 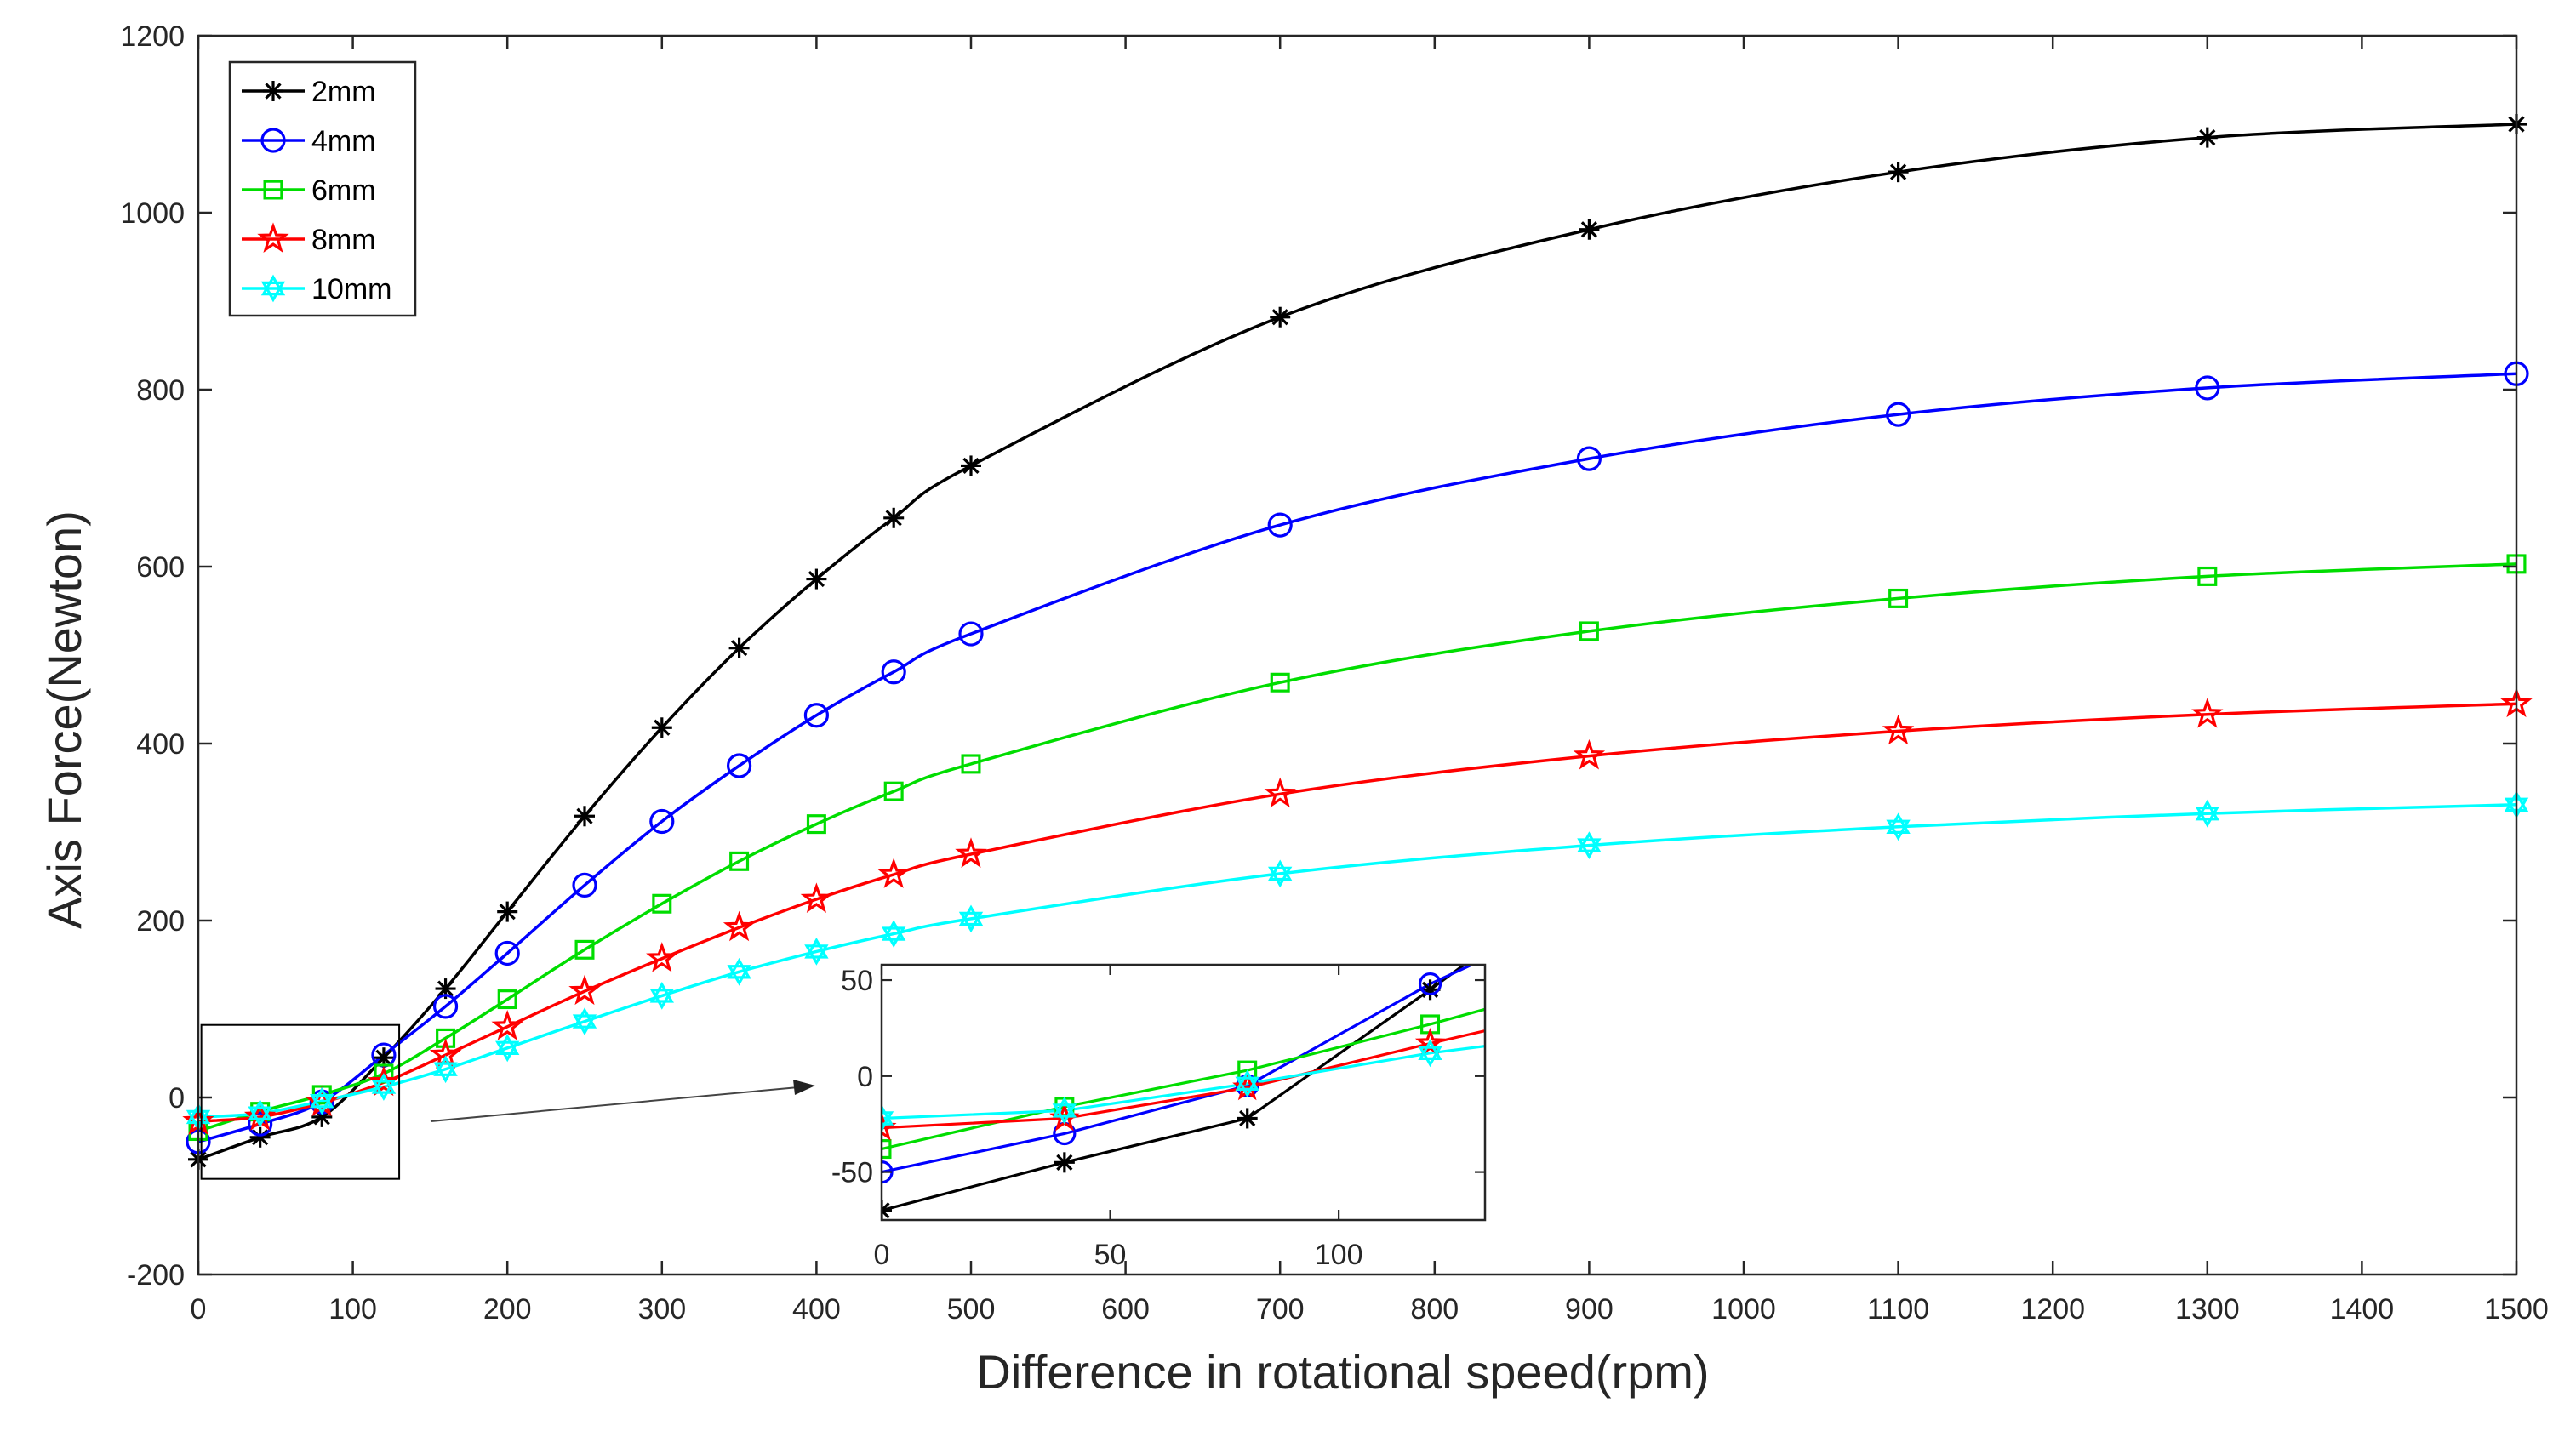 What do you see at coordinates (1125, 1309) in the screenshot?
I see `x-tick-label: 600` at bounding box center [1125, 1309].